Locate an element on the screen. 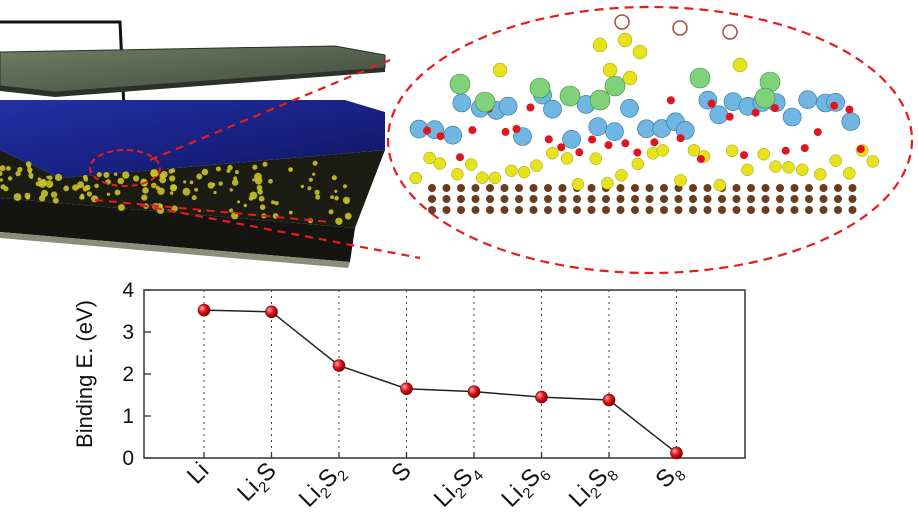 The image size is (918, 517). label-symbol: S is located at coordinates (401, 472).